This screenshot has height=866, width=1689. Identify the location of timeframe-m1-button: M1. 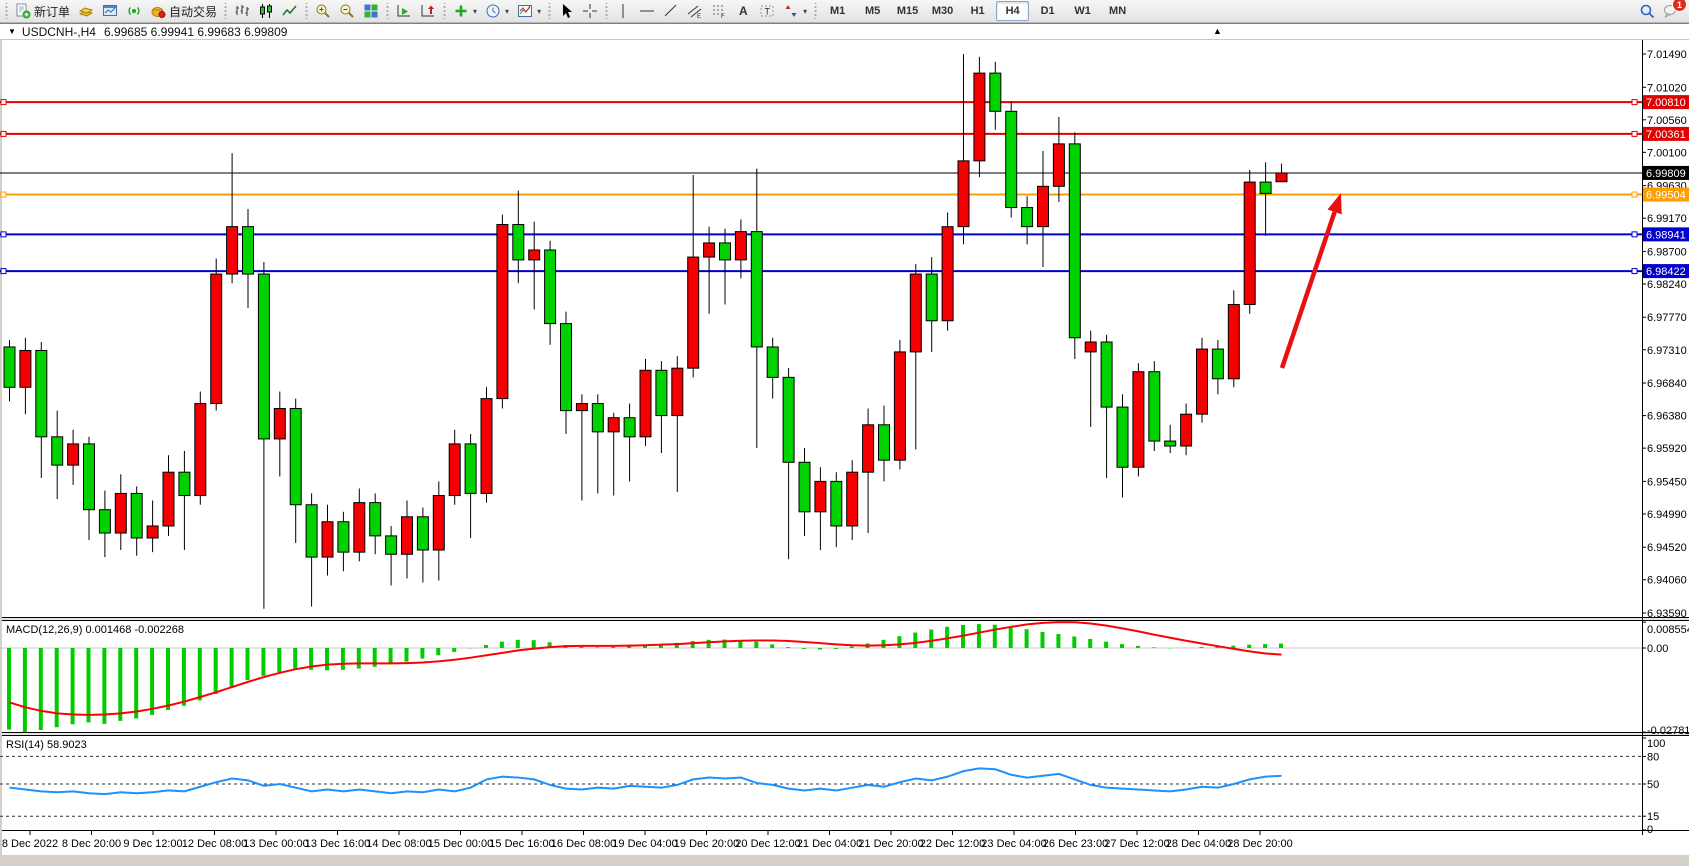
(837, 11).